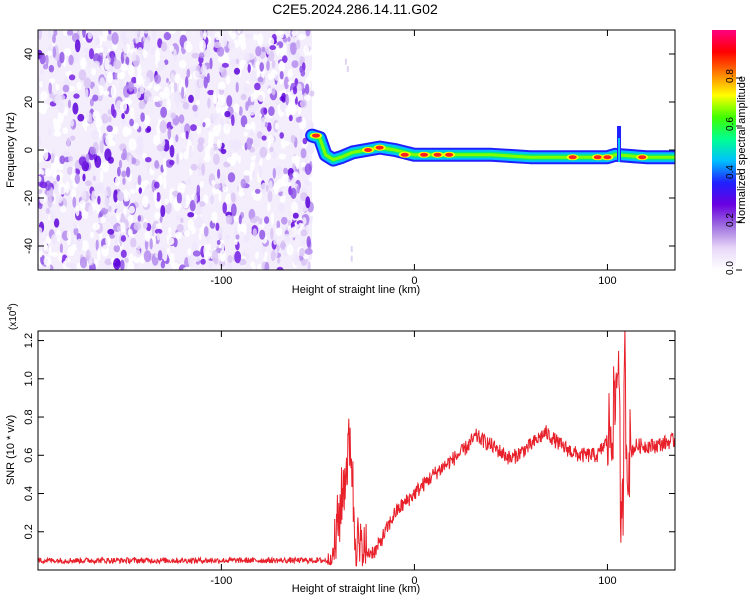 Image resolution: width=750 pixels, height=600 pixels. I want to click on snr-scale-note: (x104), so click(13, 316).